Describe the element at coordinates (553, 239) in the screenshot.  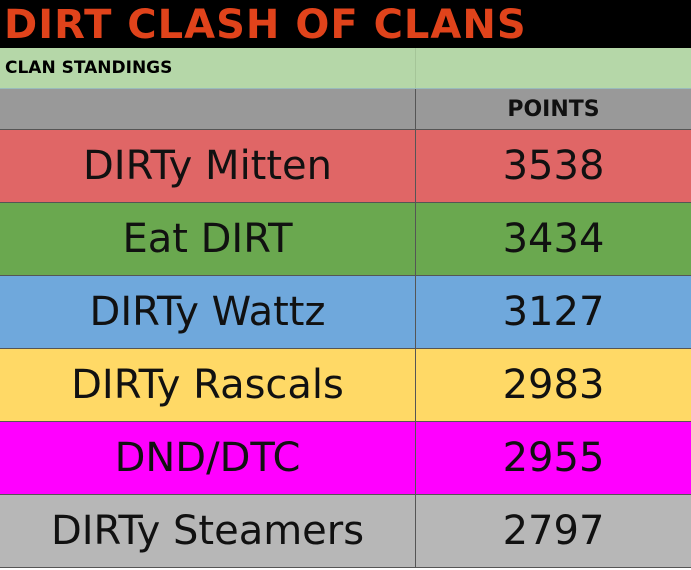
I see `points-cell: 3434` at that location.